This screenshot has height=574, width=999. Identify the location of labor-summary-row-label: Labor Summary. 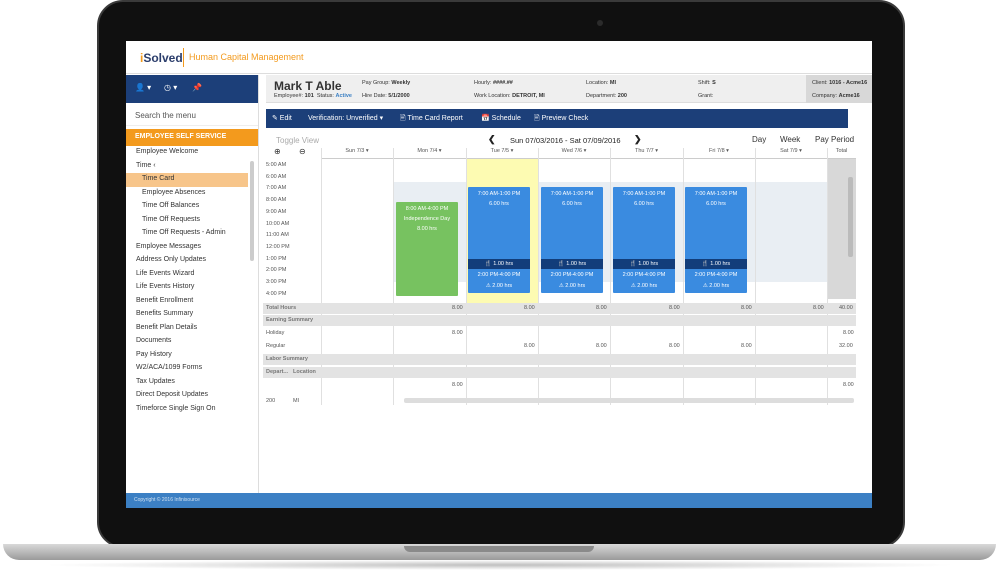
(287, 359).